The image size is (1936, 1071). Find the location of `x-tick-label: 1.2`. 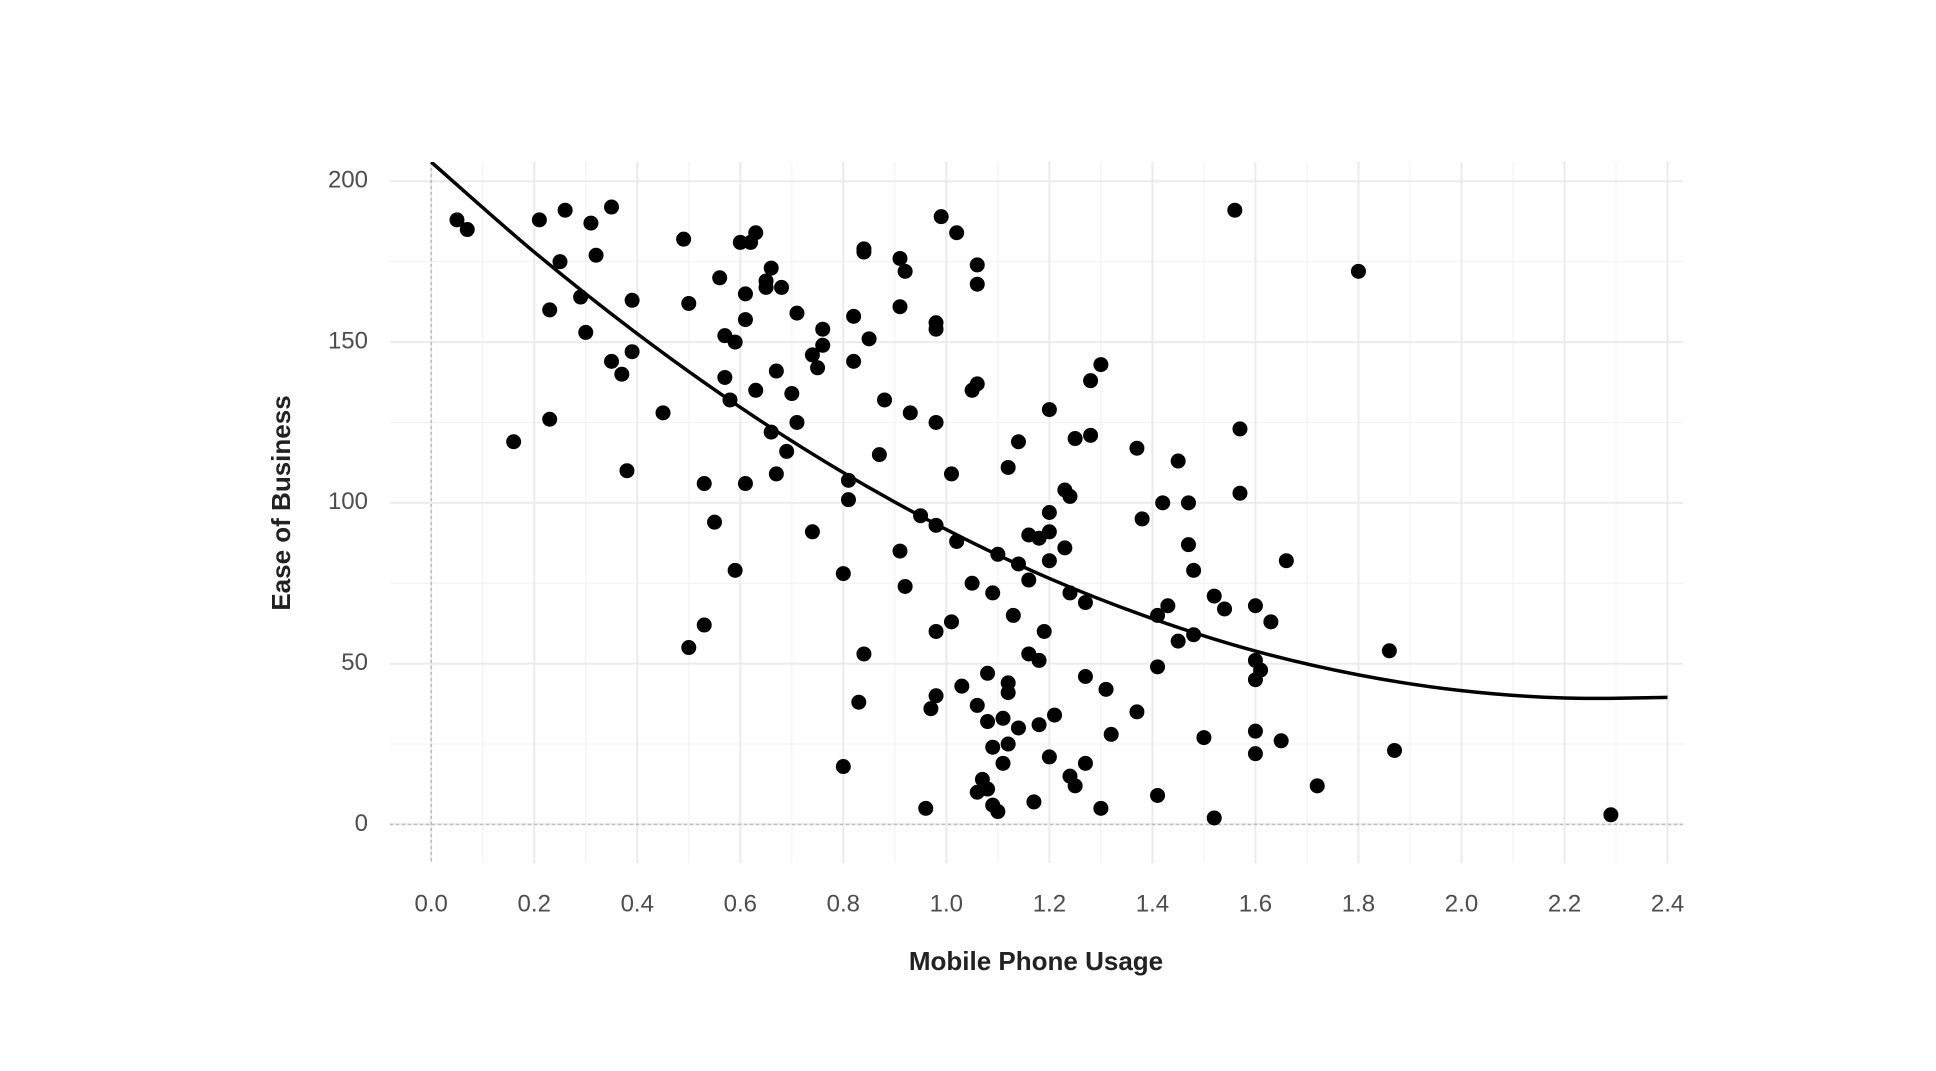

x-tick-label: 1.2 is located at coordinates (1049, 903).